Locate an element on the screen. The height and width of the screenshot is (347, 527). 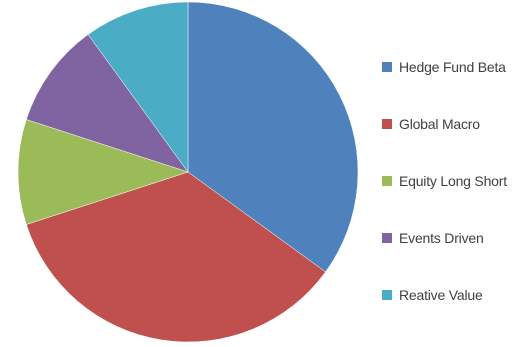
legend-label: Hedge Fund Beta is located at coordinates (452, 67).